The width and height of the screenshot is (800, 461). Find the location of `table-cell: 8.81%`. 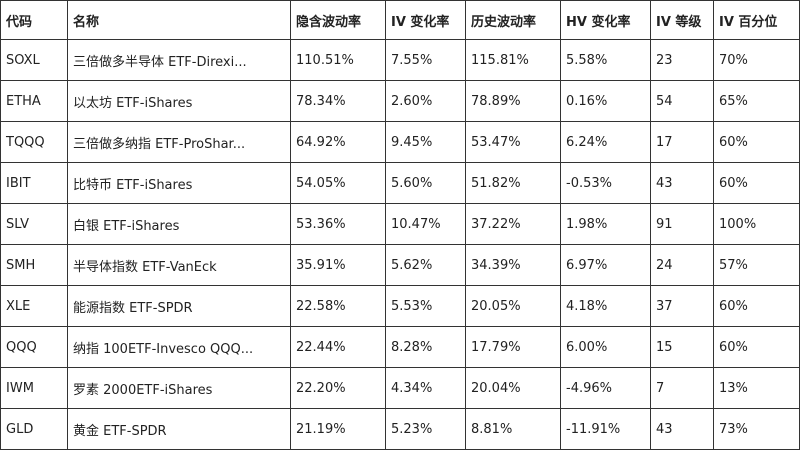

table-cell: 8.81% is located at coordinates (513, 429).